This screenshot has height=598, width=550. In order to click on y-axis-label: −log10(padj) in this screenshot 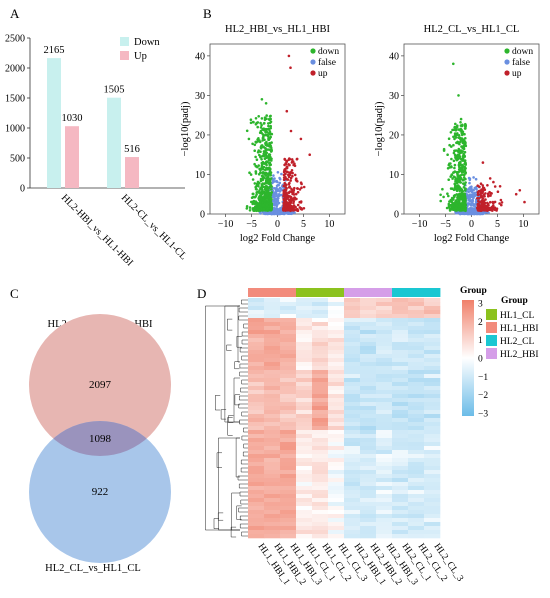, I will do `click(185, 128)`.